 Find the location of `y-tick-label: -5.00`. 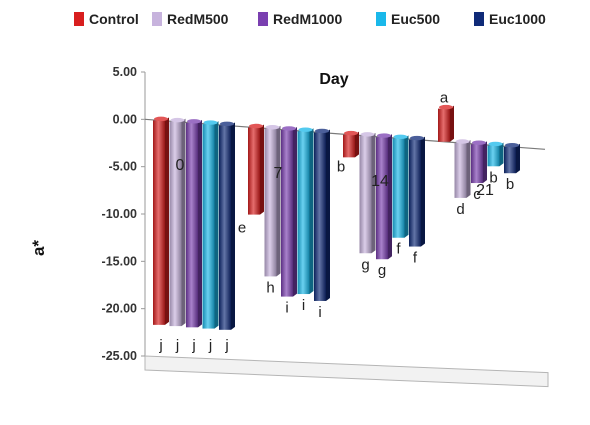

y-tick-label: -5.00 is located at coordinates (123, 167).